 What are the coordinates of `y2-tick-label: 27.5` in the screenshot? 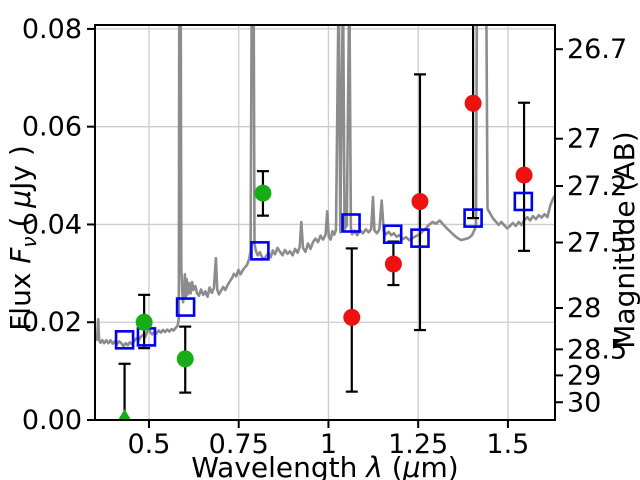 It's located at (597, 242).